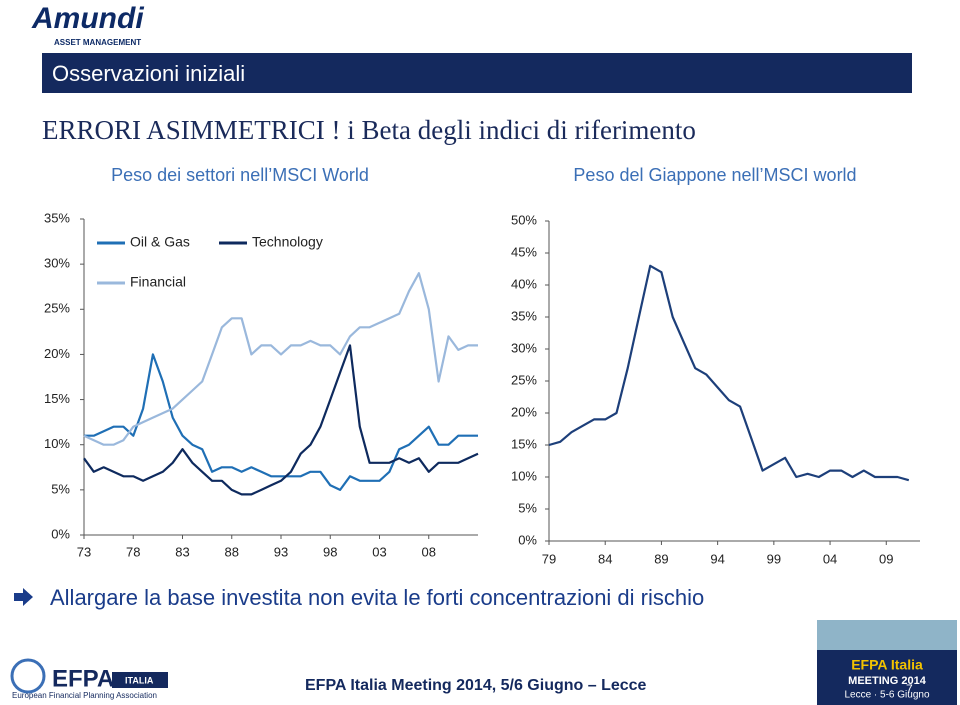 The width and height of the screenshot is (960, 705). Describe the element at coordinates (281, 551) in the screenshot. I see `x-tick-label: 93` at that location.